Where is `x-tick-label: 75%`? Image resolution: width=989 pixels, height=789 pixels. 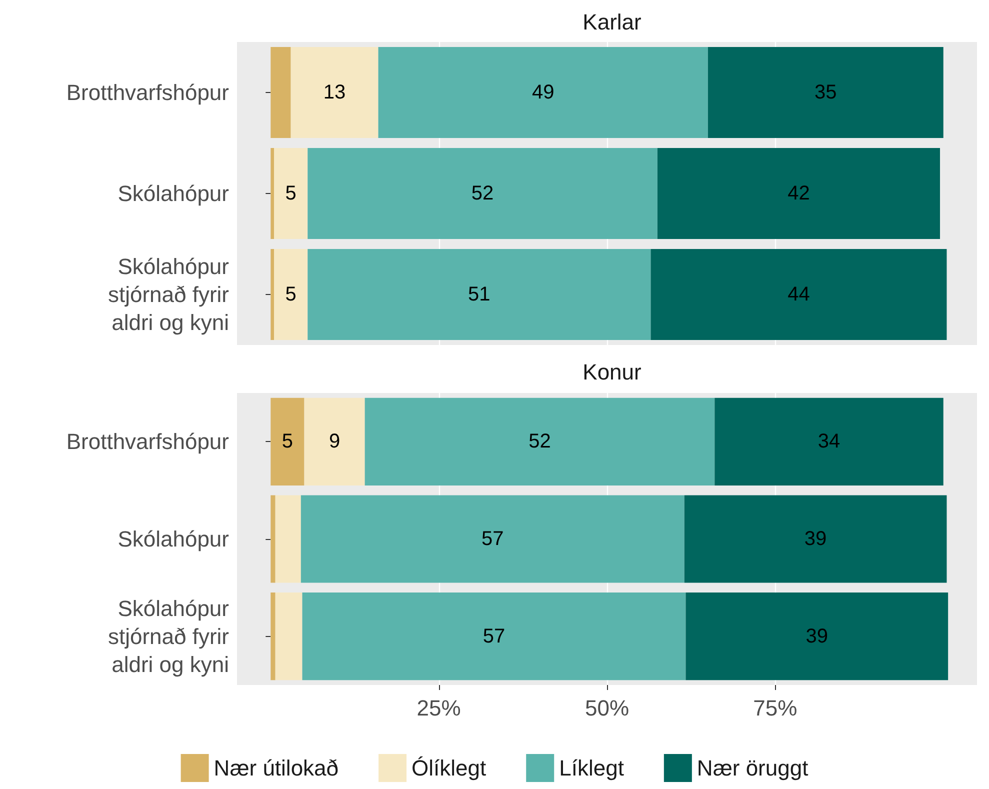
x-tick-label: 75% is located at coordinates (775, 708).